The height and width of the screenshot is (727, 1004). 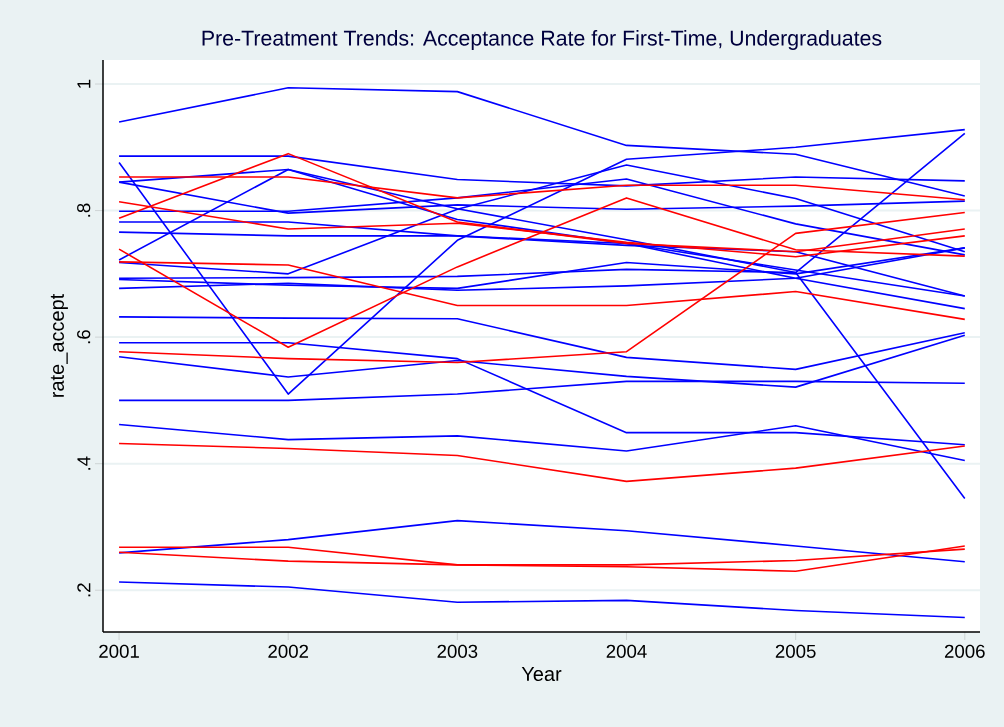 What do you see at coordinates (84, 590) in the screenshot?
I see `y-tick-label: .2` at bounding box center [84, 590].